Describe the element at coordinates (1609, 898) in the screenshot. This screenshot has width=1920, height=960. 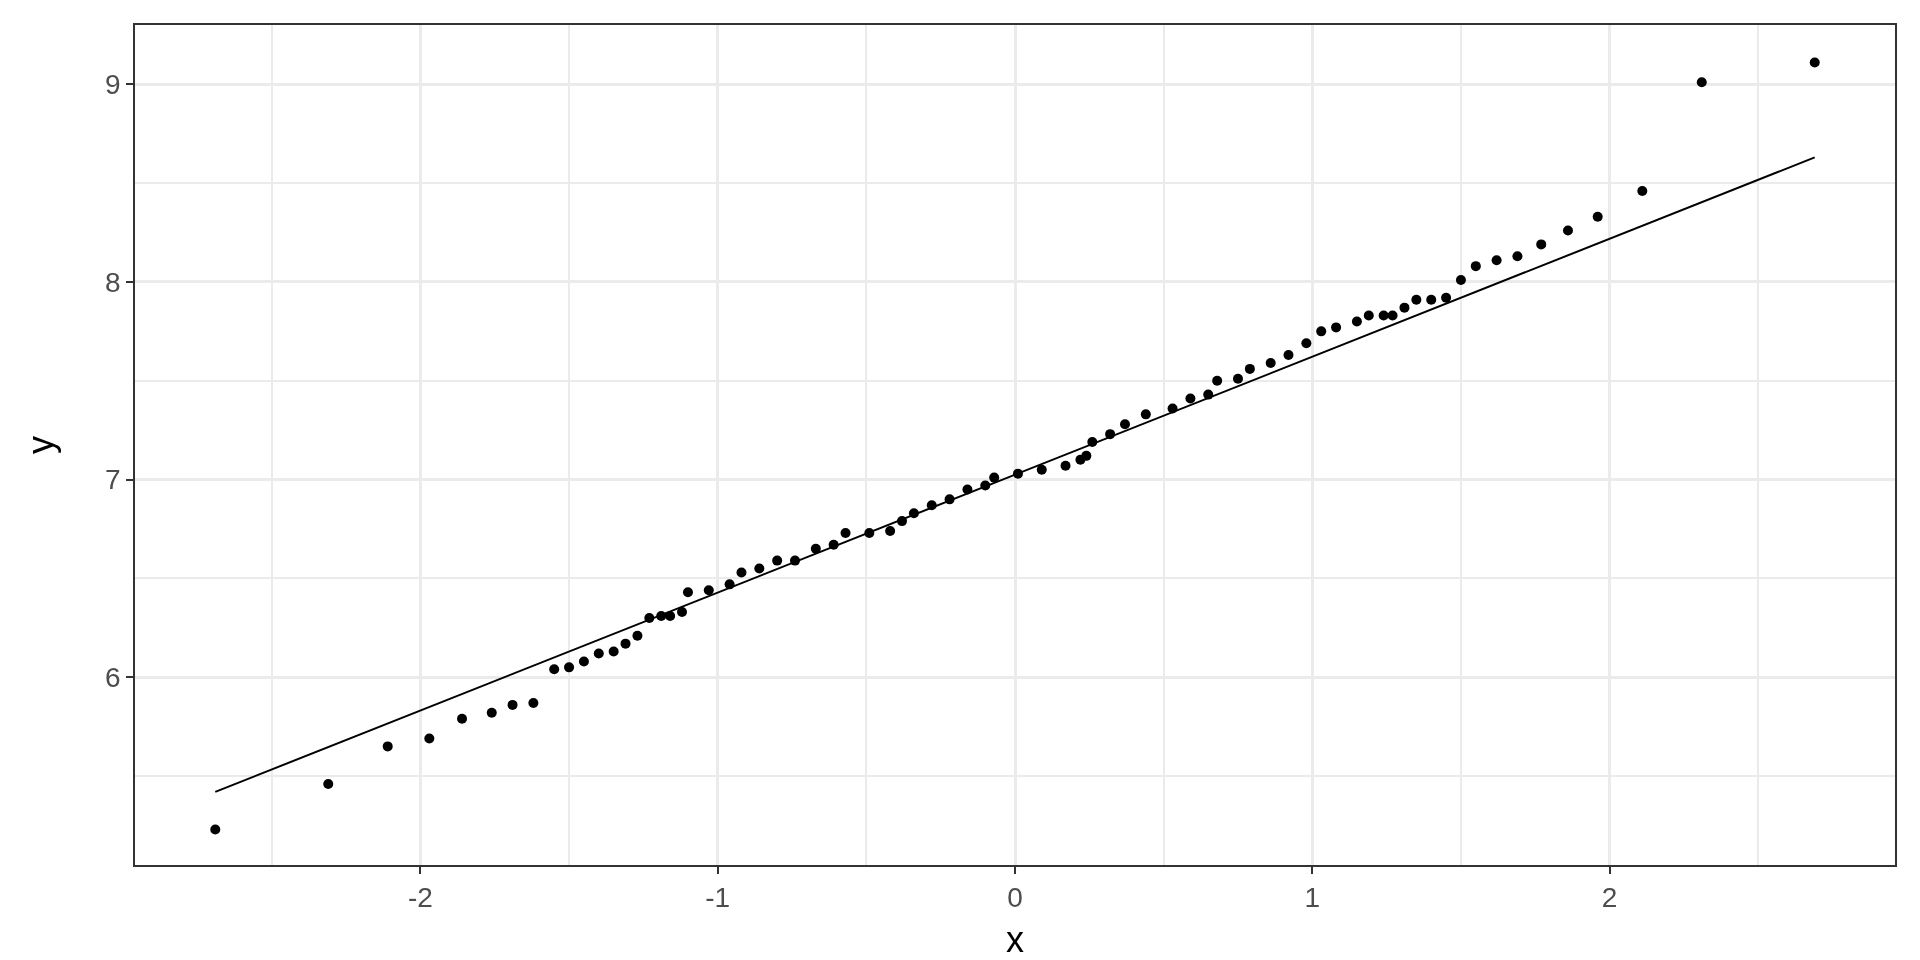
I see `x-tick-label: 2` at that location.